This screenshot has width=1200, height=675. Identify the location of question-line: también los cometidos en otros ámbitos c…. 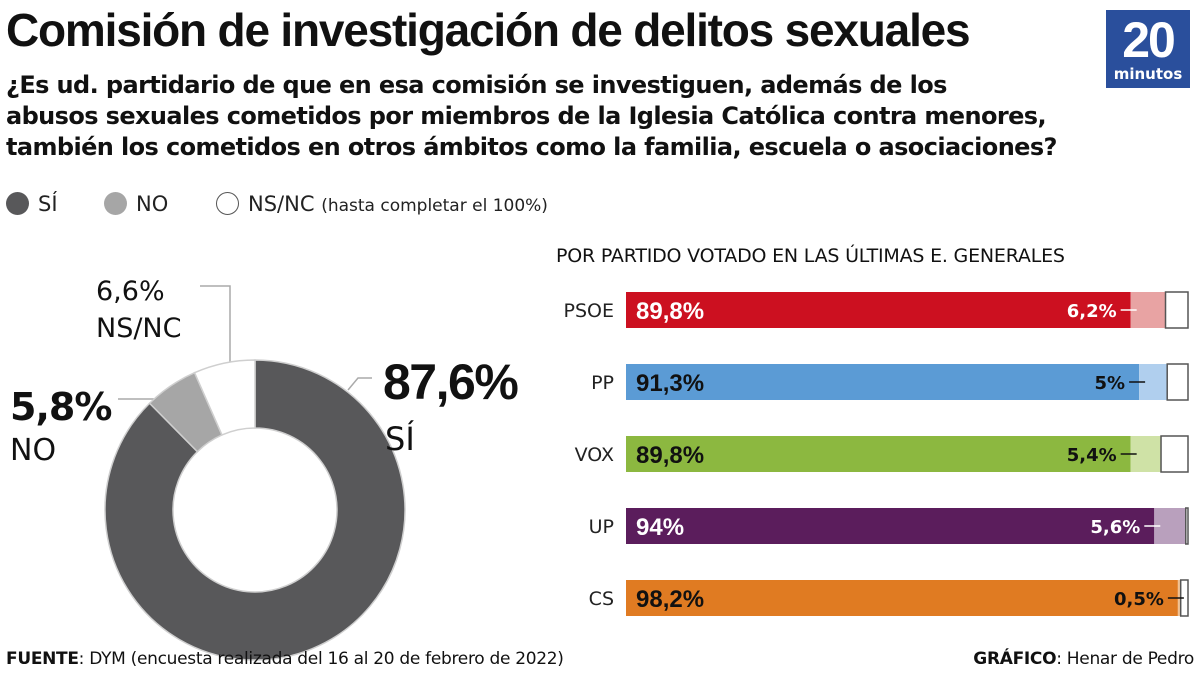
(531, 147).